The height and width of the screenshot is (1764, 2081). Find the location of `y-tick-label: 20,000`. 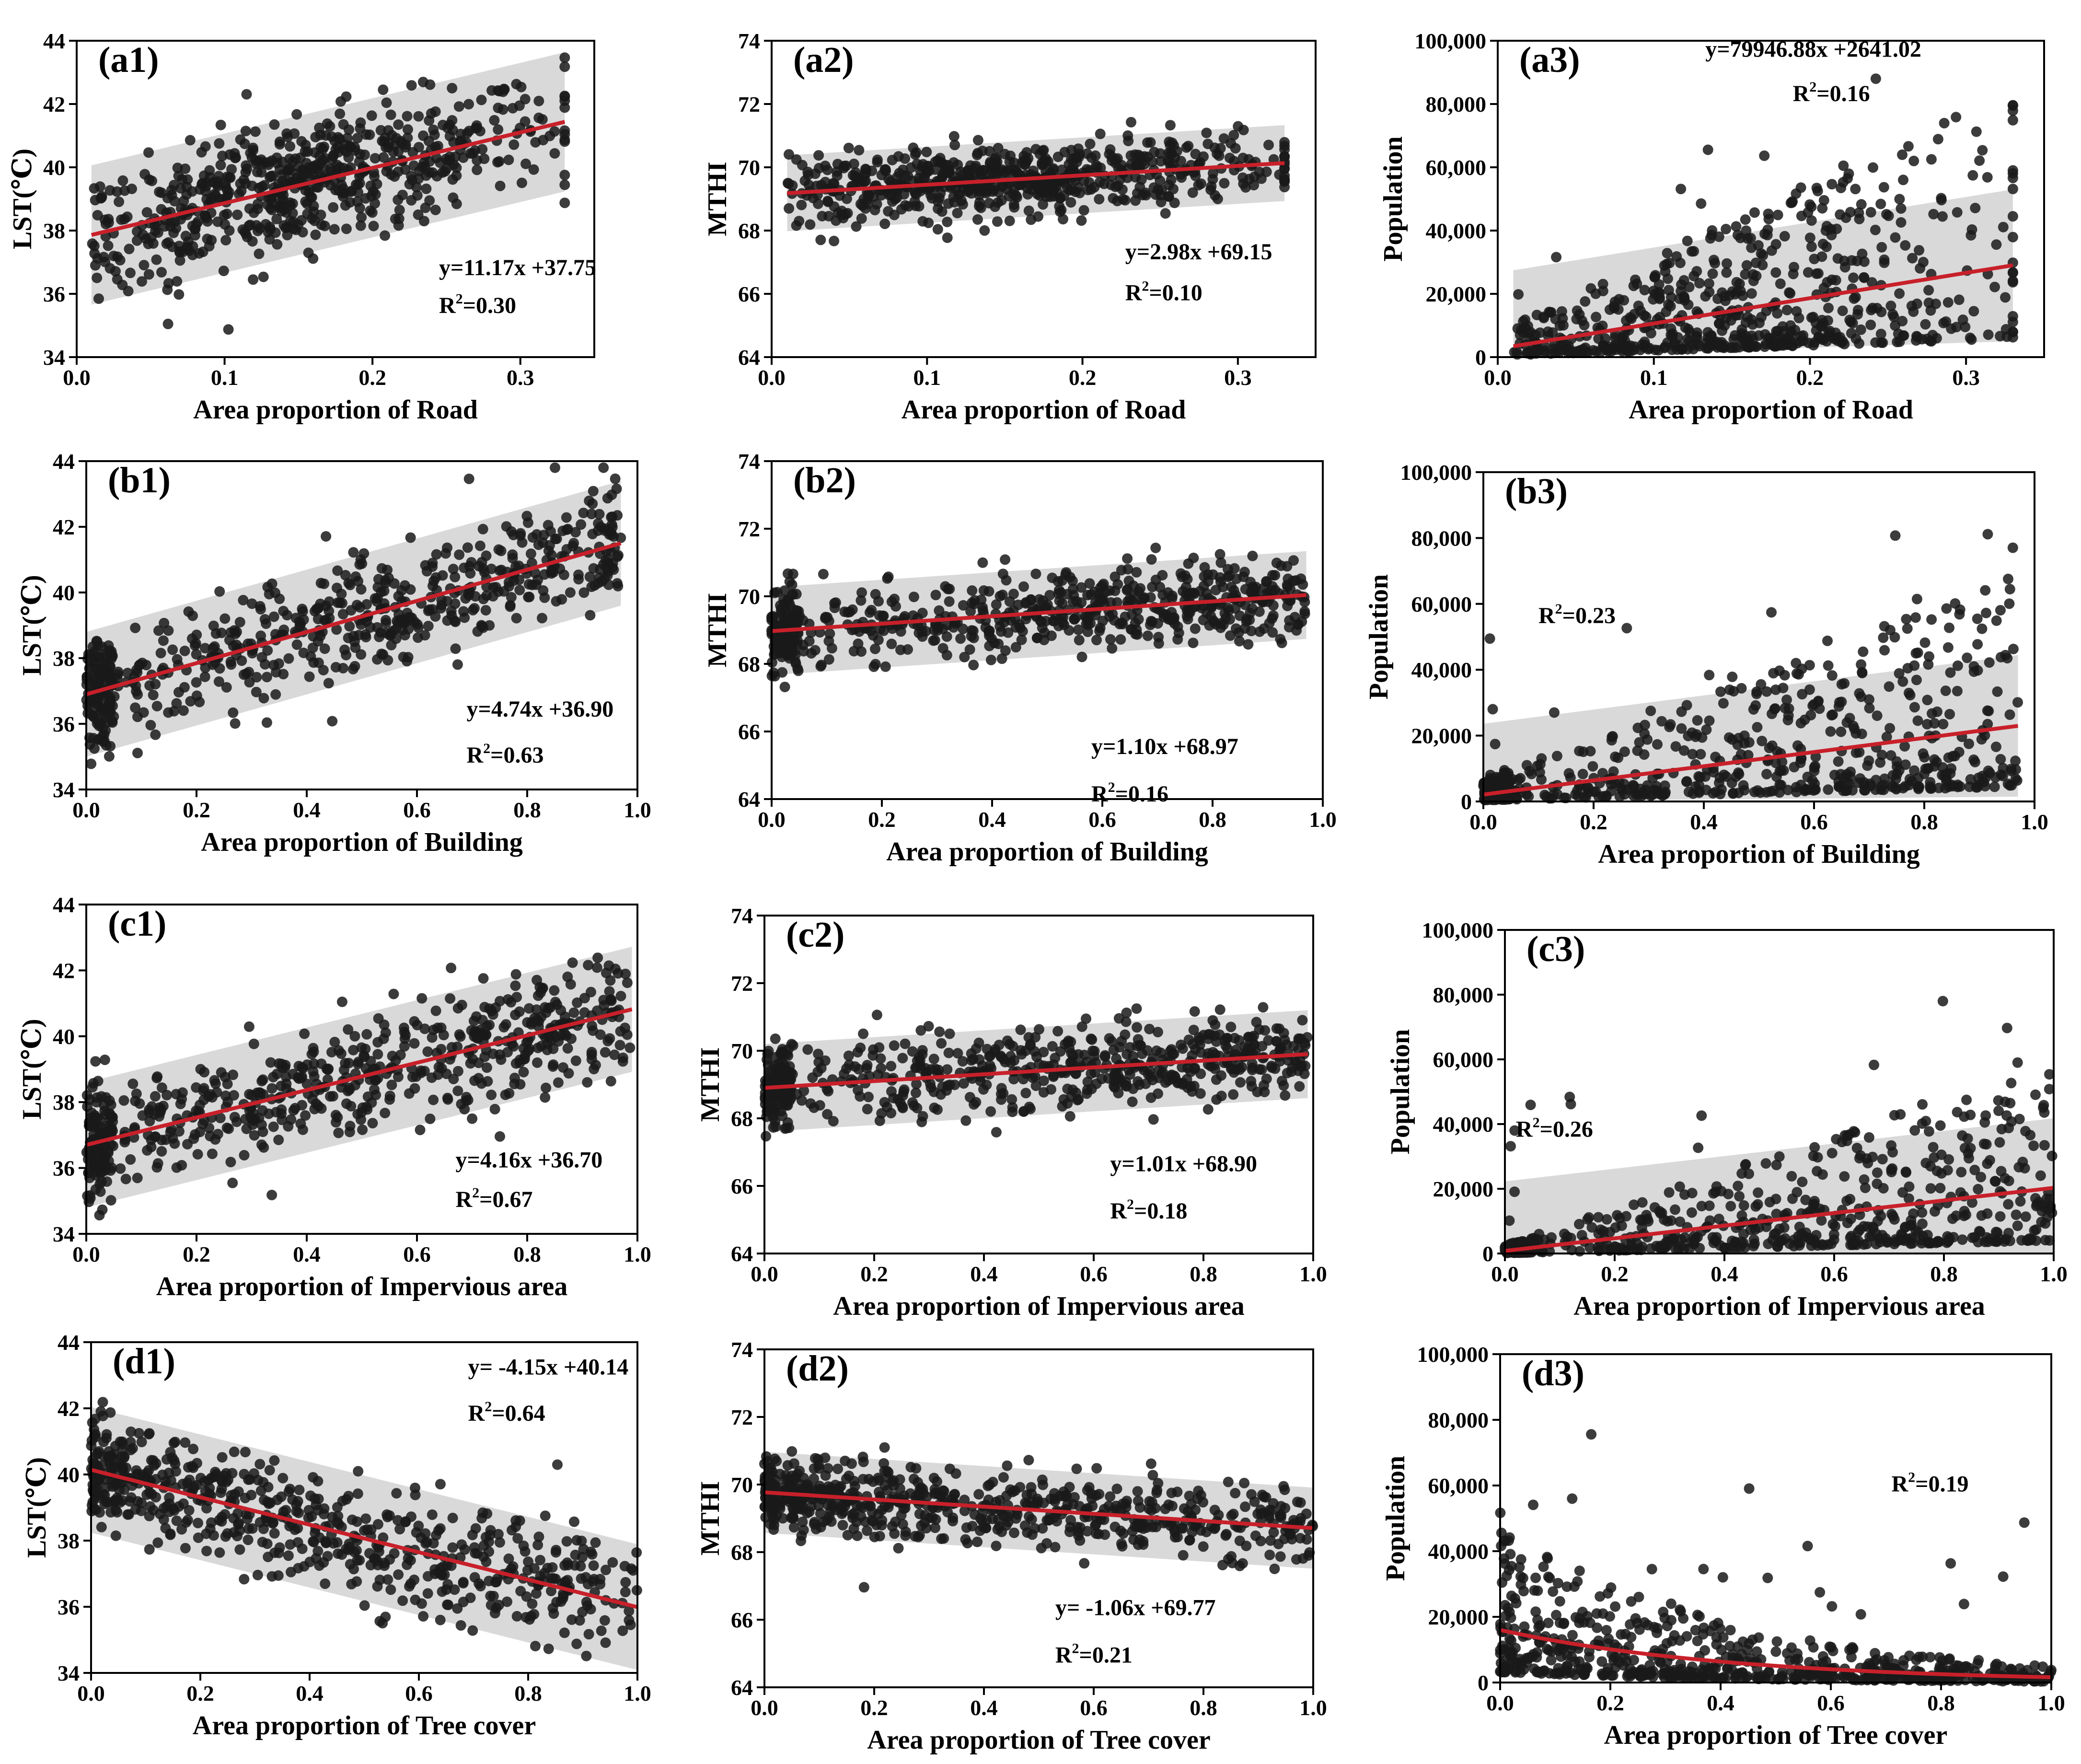

y-tick-label: 20,000 is located at coordinates (1441, 736).